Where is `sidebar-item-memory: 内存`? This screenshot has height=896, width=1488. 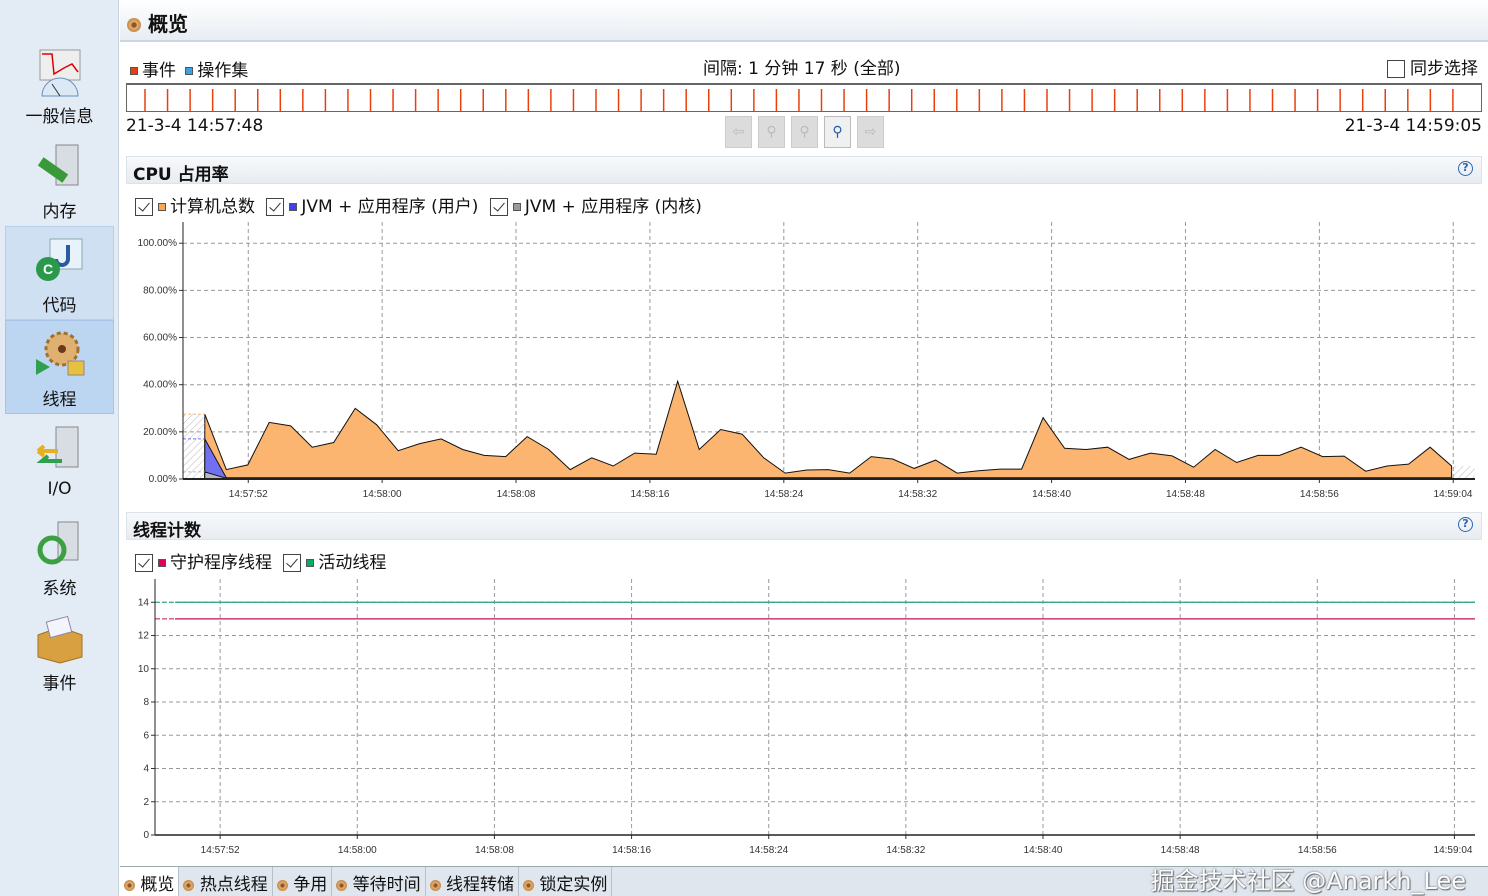 sidebar-item-memory: 内存 is located at coordinates (59, 180).